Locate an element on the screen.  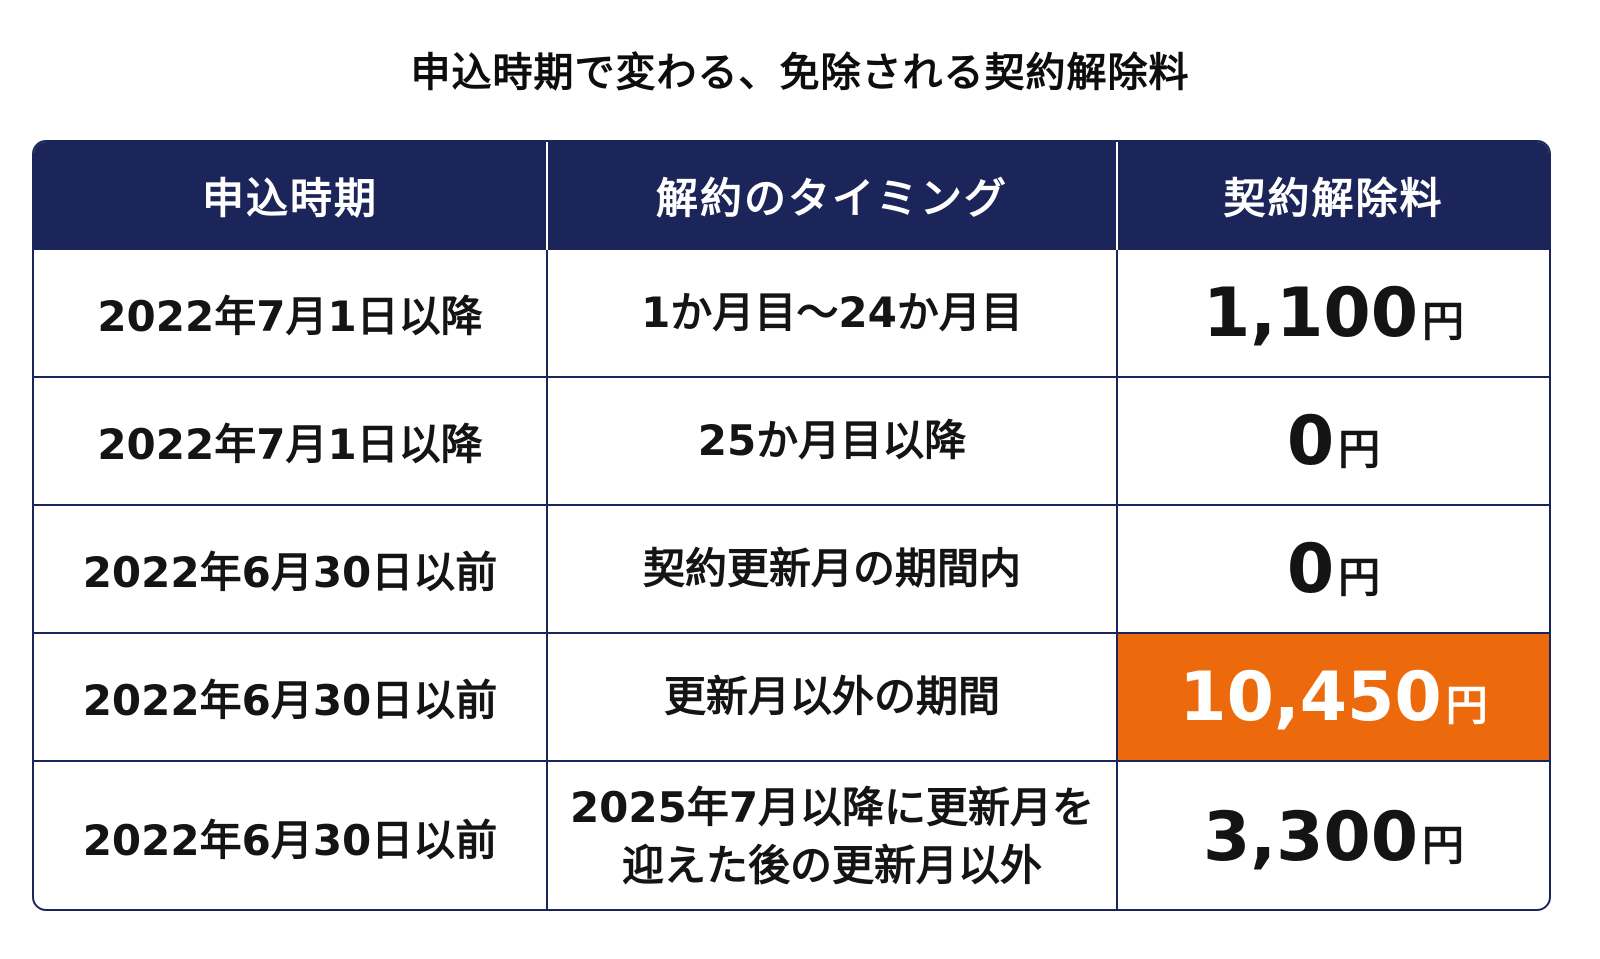
fee-amount: 1,100 is located at coordinates (1310, 313).